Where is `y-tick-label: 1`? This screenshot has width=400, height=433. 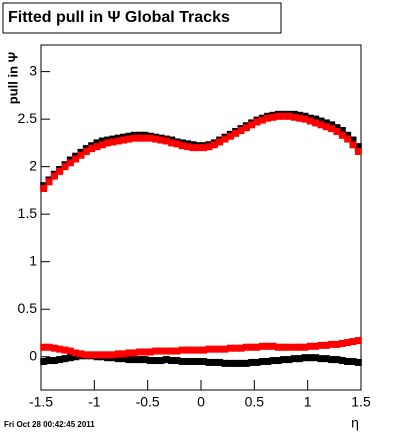 y-tick-label: 1 is located at coordinates (33, 260).